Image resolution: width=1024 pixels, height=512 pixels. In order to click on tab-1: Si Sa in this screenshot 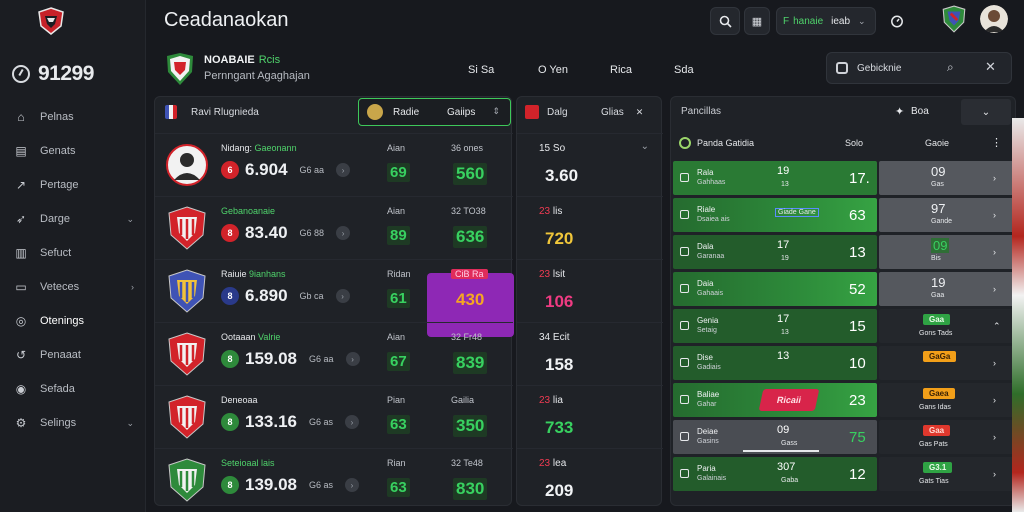, I will do `click(481, 70)`.